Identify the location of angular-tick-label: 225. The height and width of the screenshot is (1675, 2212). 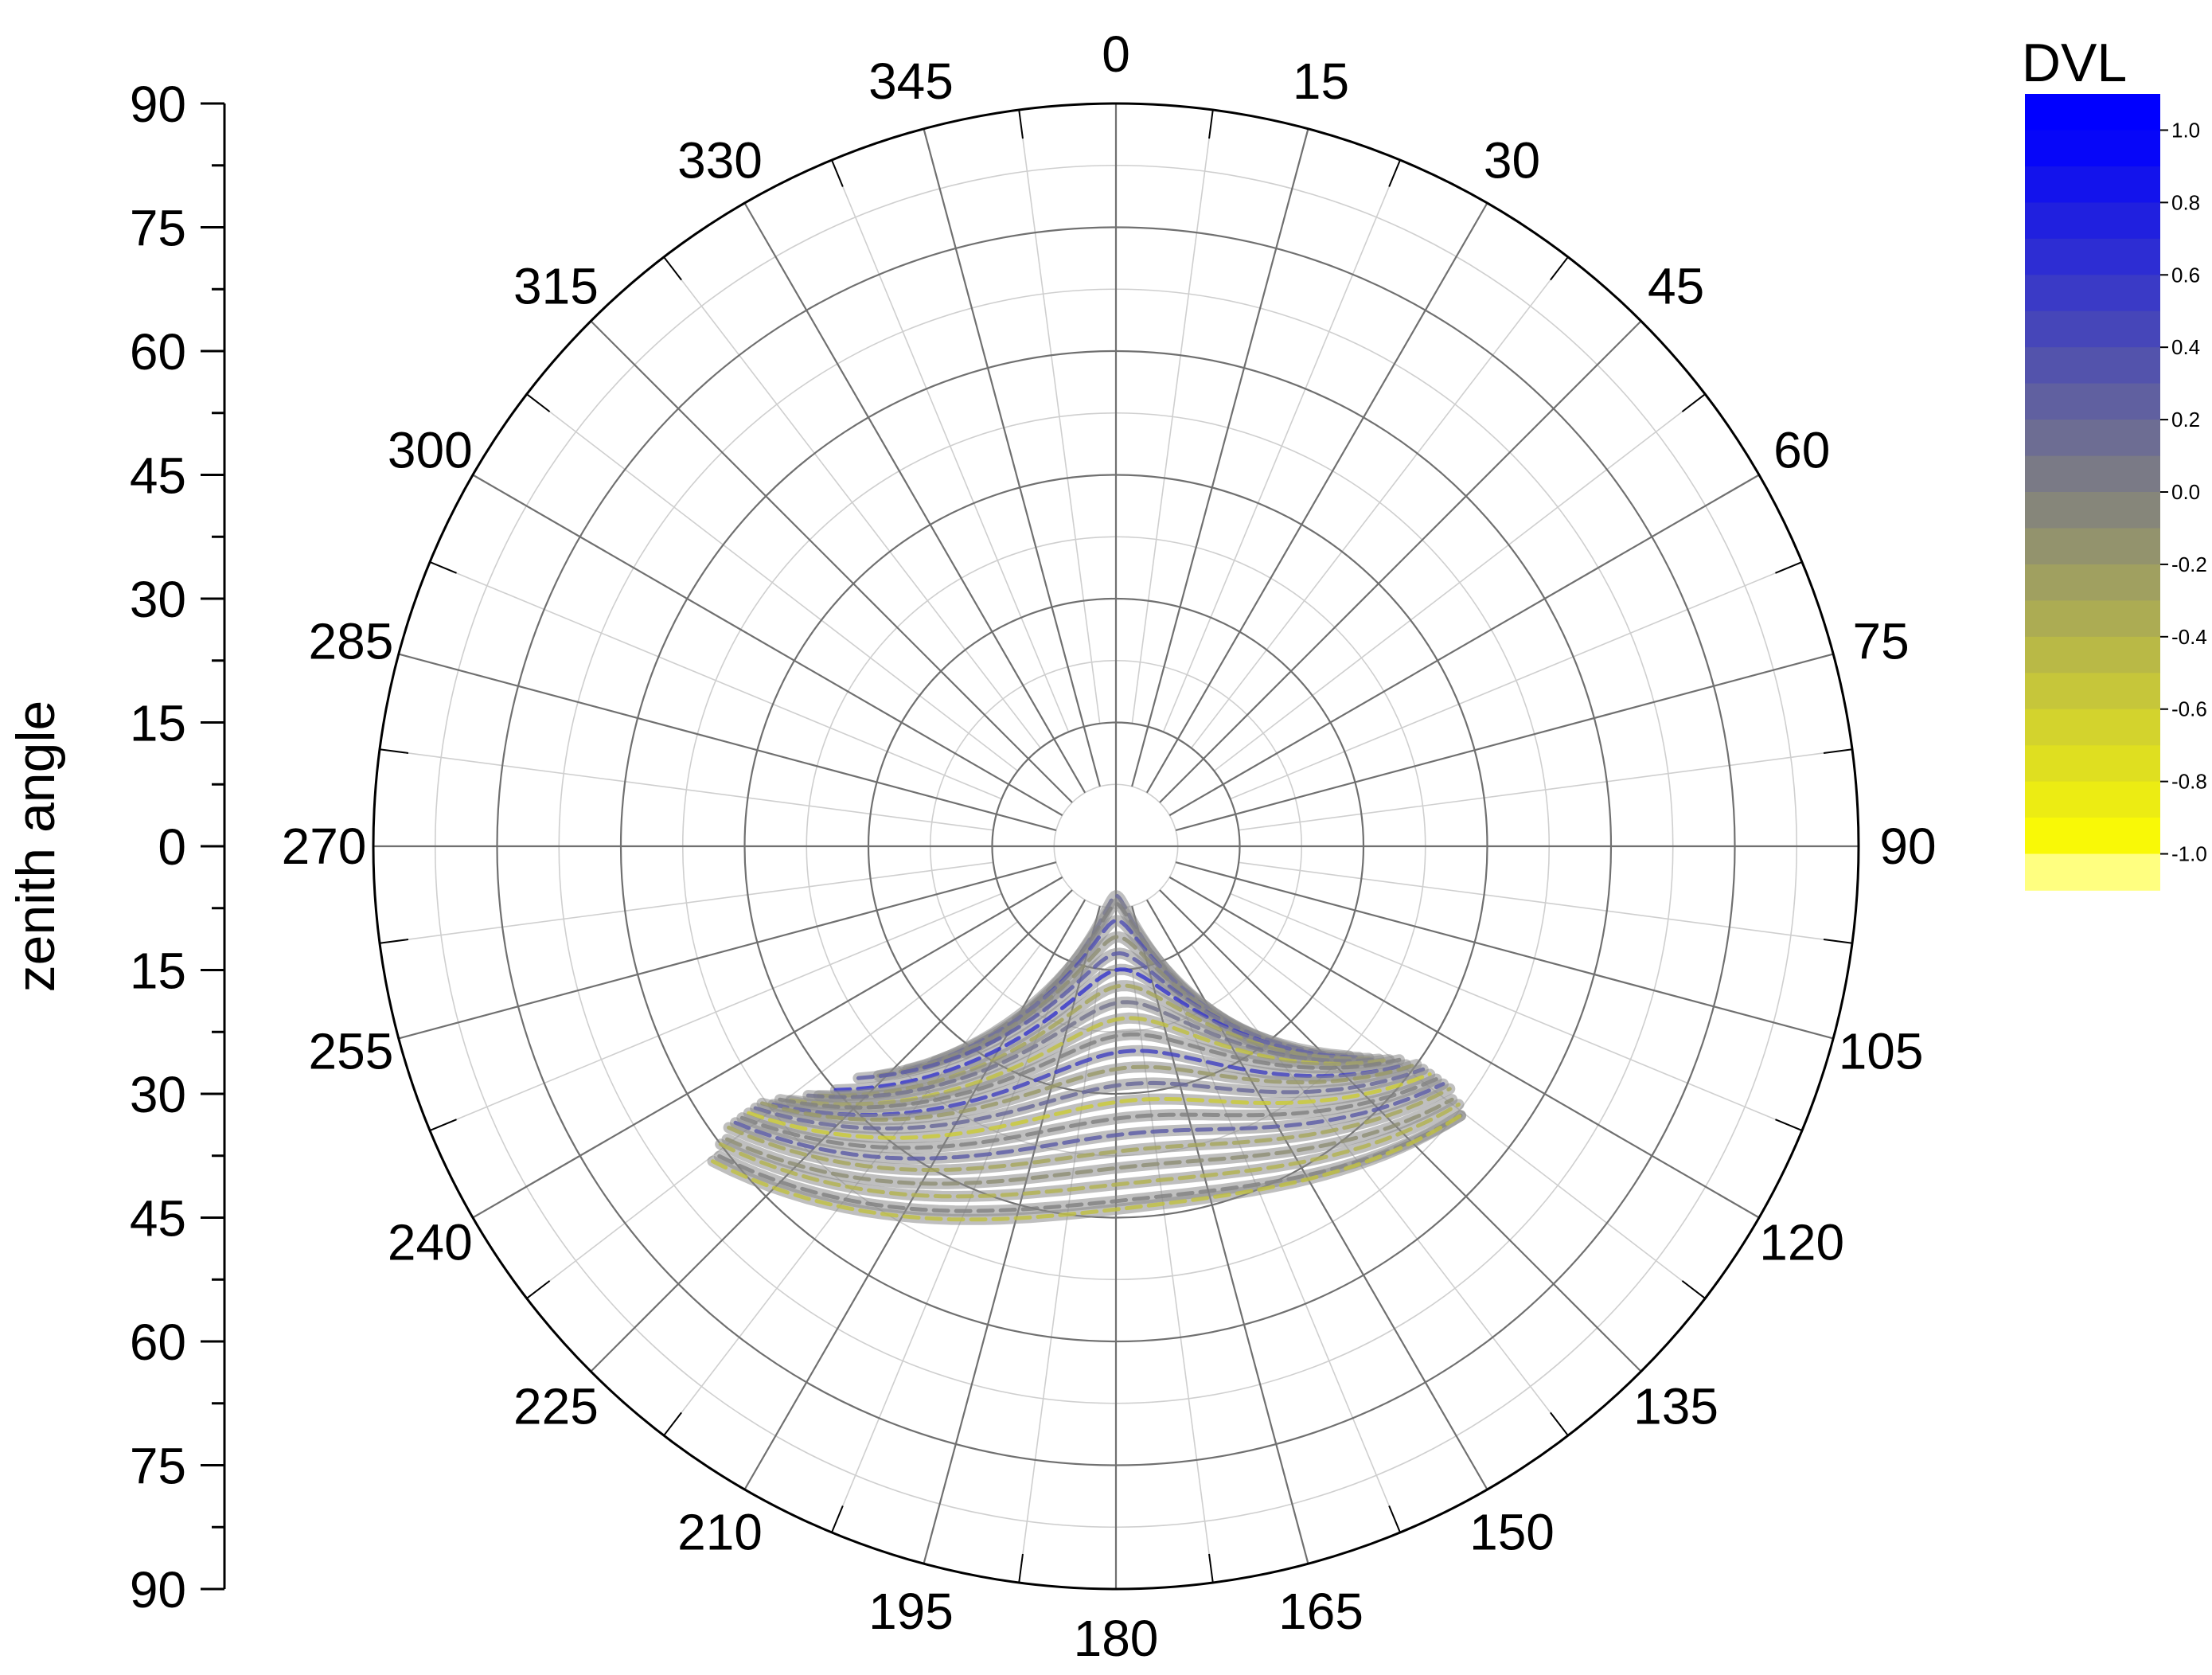
(556, 1406).